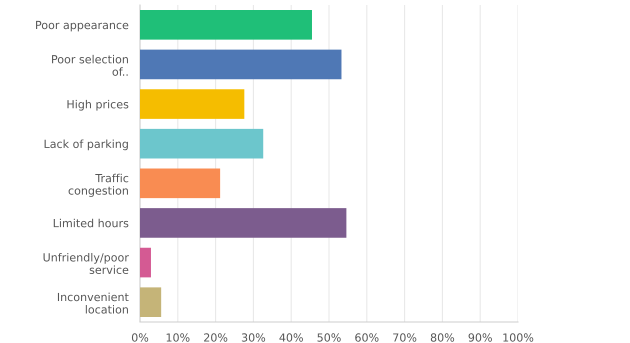 This screenshot has height=343, width=630. Describe the element at coordinates (480, 337) in the screenshot. I see `x-tick-label: 90%` at that location.